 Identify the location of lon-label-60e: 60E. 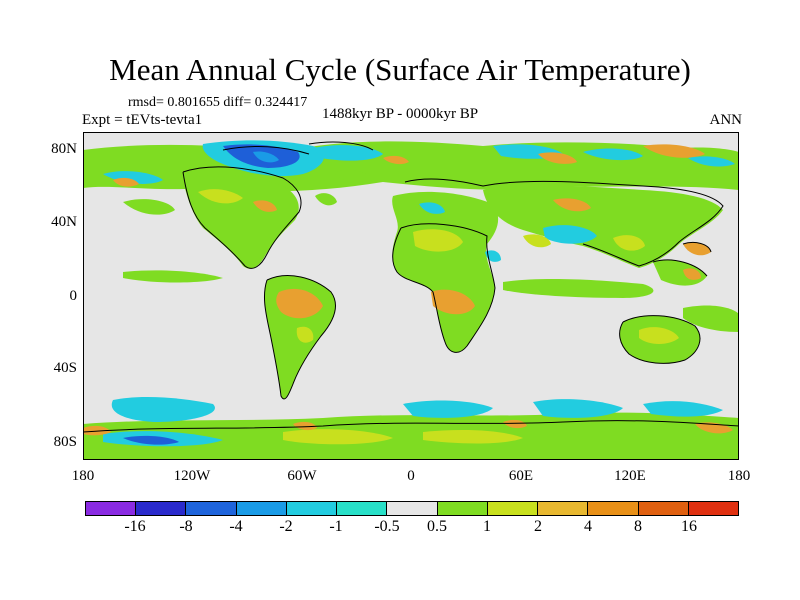
(521, 476).